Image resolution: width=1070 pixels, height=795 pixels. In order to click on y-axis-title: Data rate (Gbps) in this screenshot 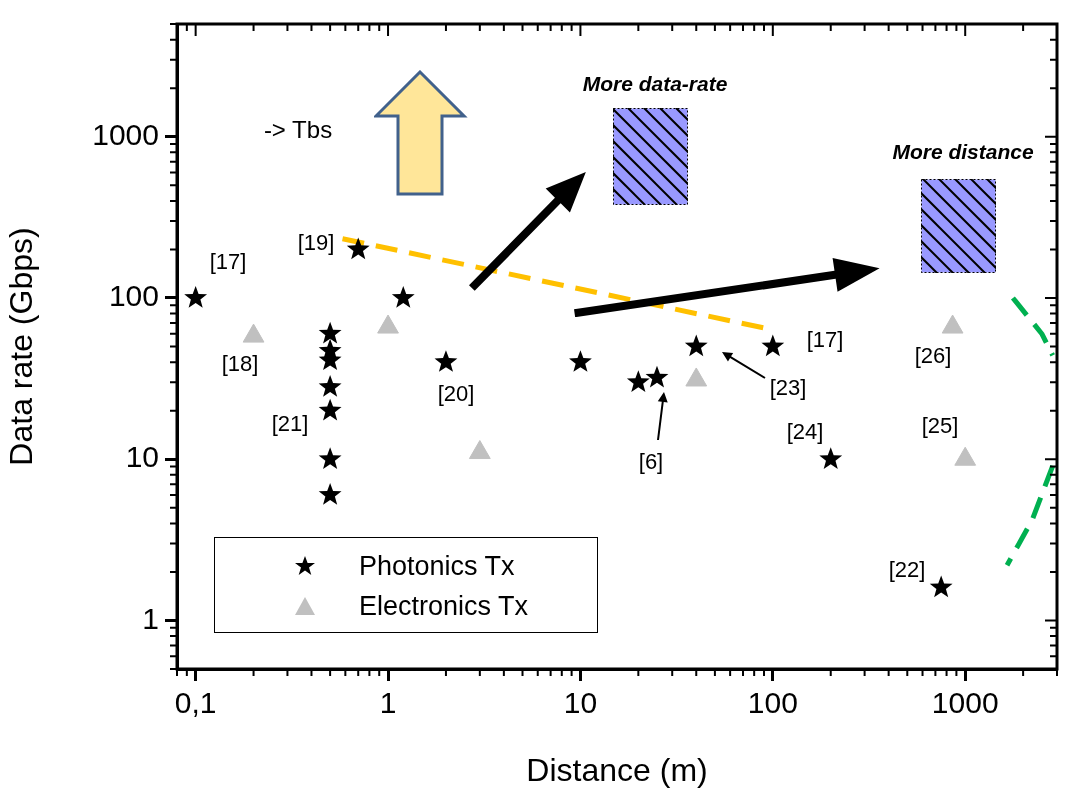, I will do `click(21, 346)`.